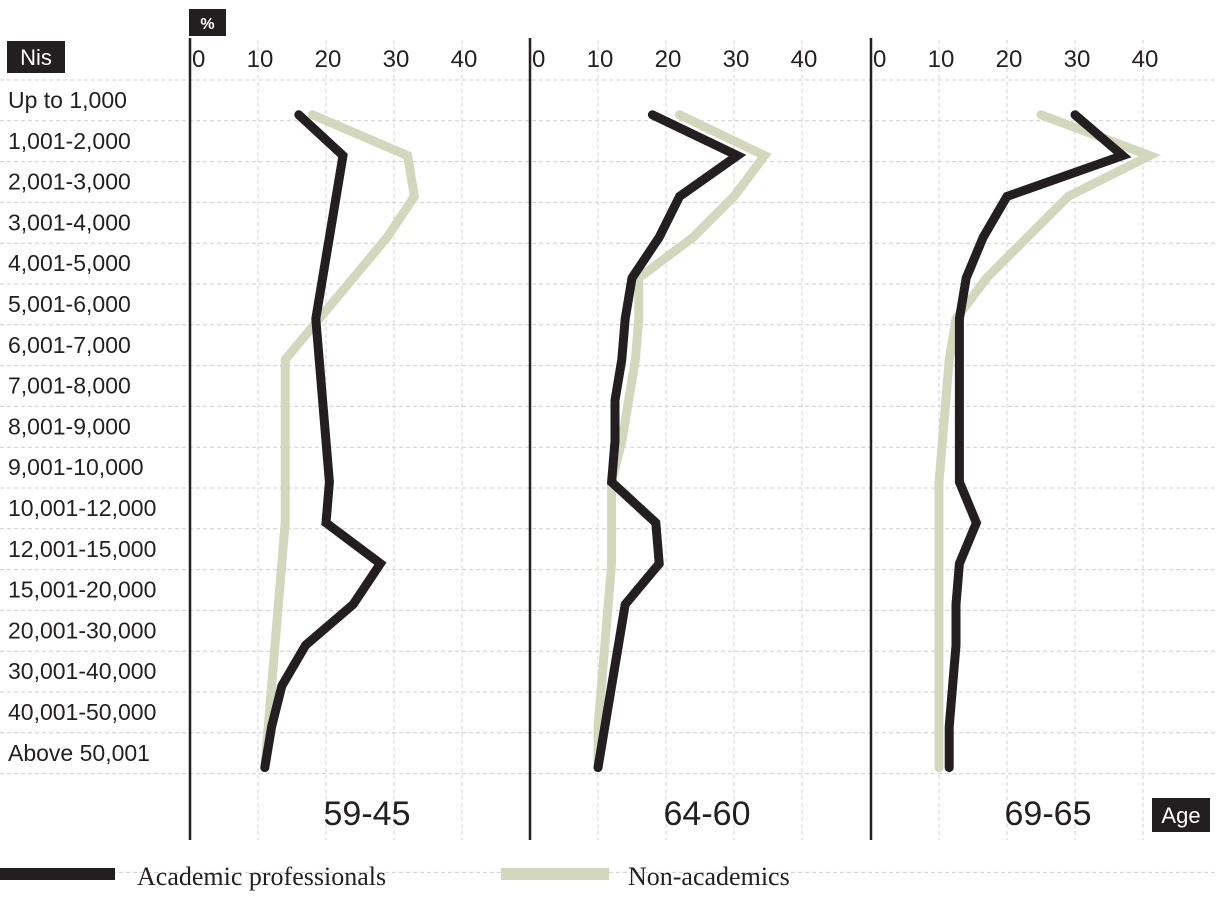  I want to click on row-label: Above 50,001, so click(79, 753).